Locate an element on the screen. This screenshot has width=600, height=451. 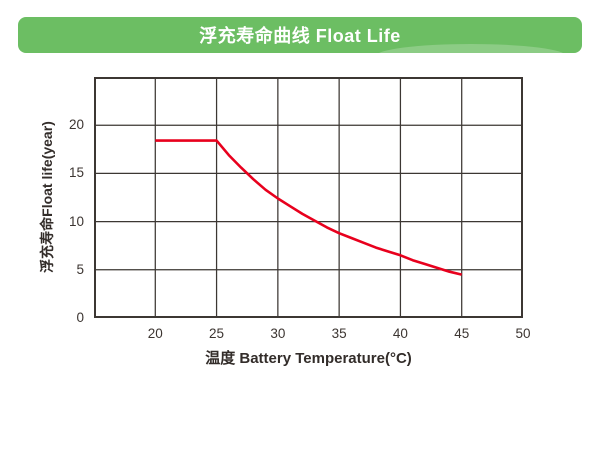
x-tick-label: 50 is located at coordinates (523, 333).